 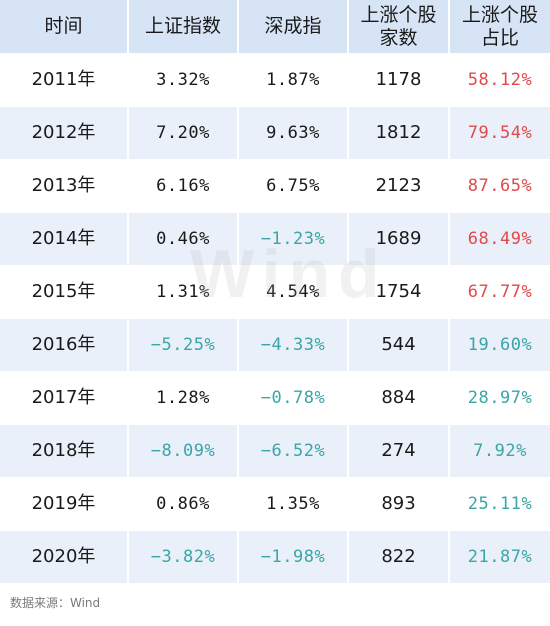 I want to click on shenzhen-change-cell: 9.63%, so click(x=294, y=133).